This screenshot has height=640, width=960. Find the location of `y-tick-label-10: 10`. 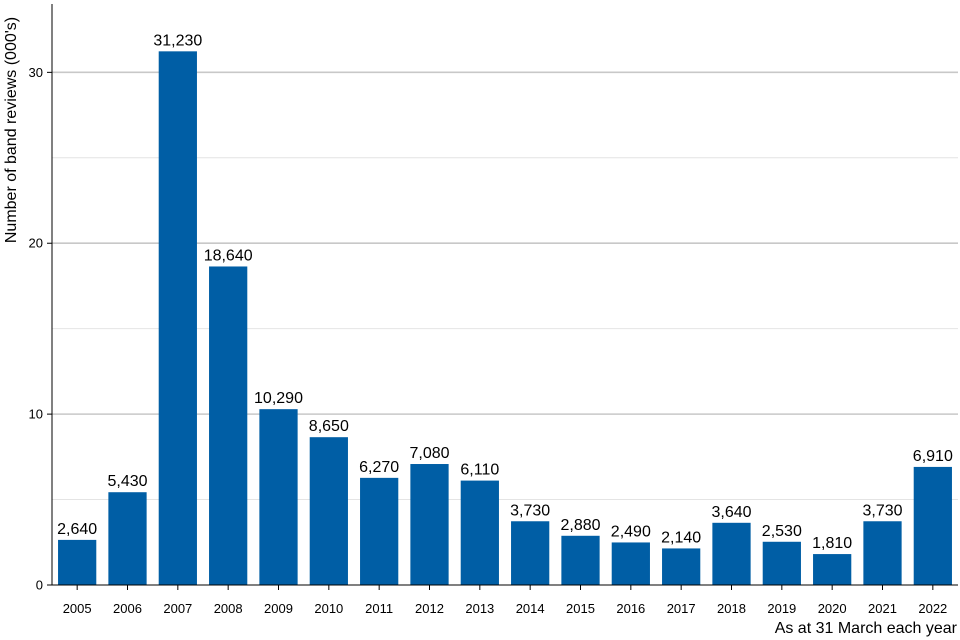

y-tick-label-10: 10 is located at coordinates (36, 414).